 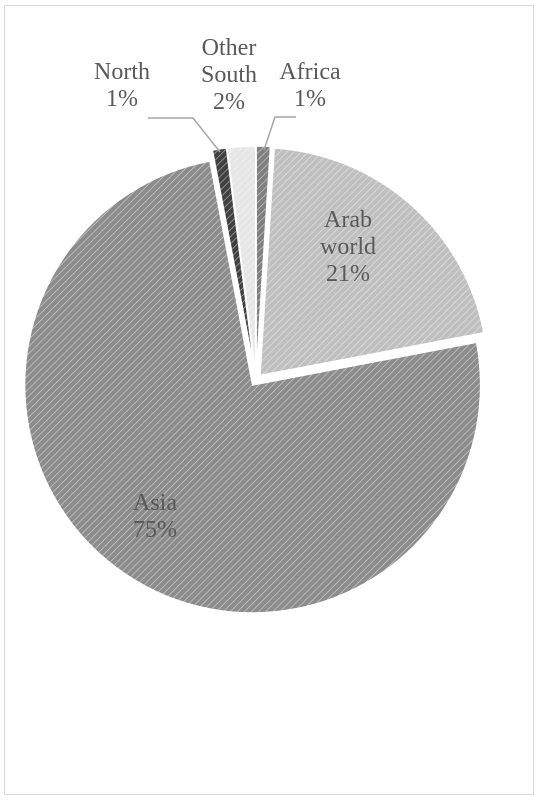 I want to click on leader-line-africa, so click(x=279, y=133).